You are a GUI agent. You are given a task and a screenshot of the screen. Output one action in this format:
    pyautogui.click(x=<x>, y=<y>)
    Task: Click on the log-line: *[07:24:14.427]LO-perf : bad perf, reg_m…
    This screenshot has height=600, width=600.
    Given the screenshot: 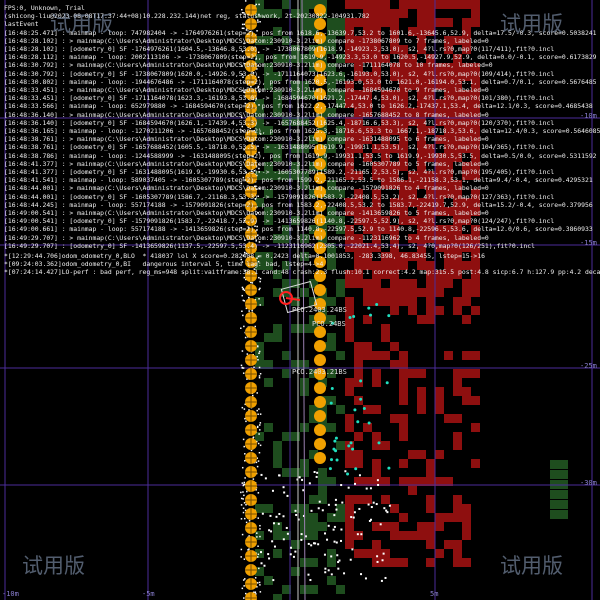 What is the action you would take?
    pyautogui.click(x=302, y=272)
    